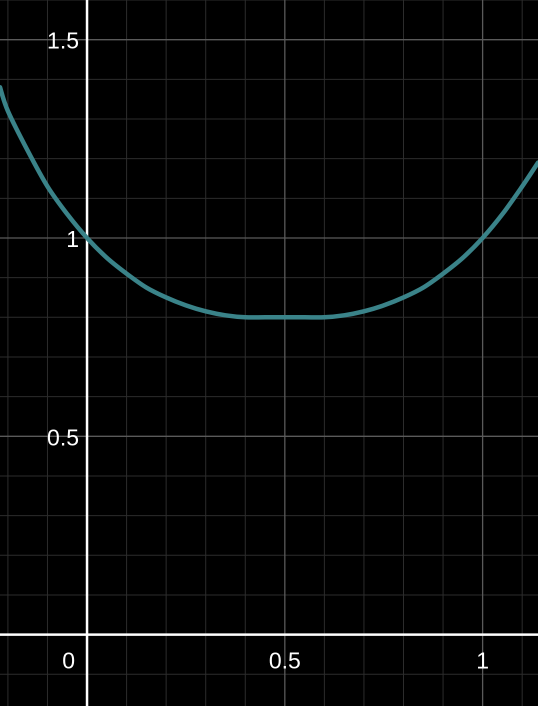  I want to click on x-tick-label: 0.5, so click(285, 661).